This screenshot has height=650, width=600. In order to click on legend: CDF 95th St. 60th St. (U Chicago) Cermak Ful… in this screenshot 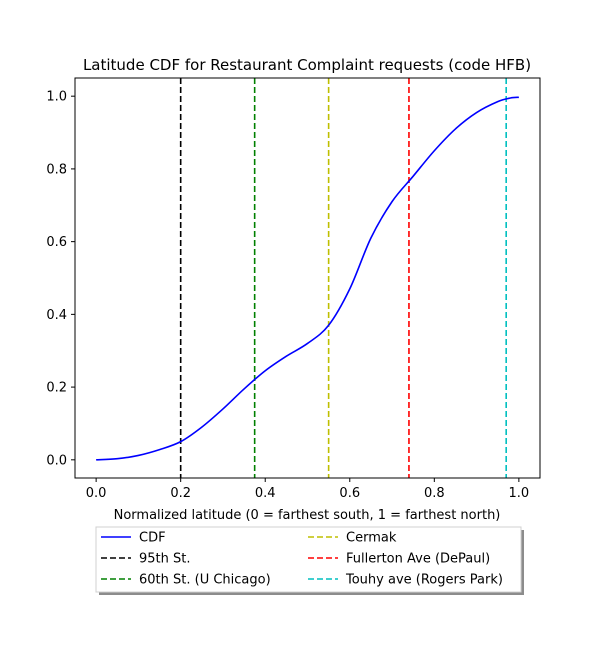, I will do `click(309, 560)`.